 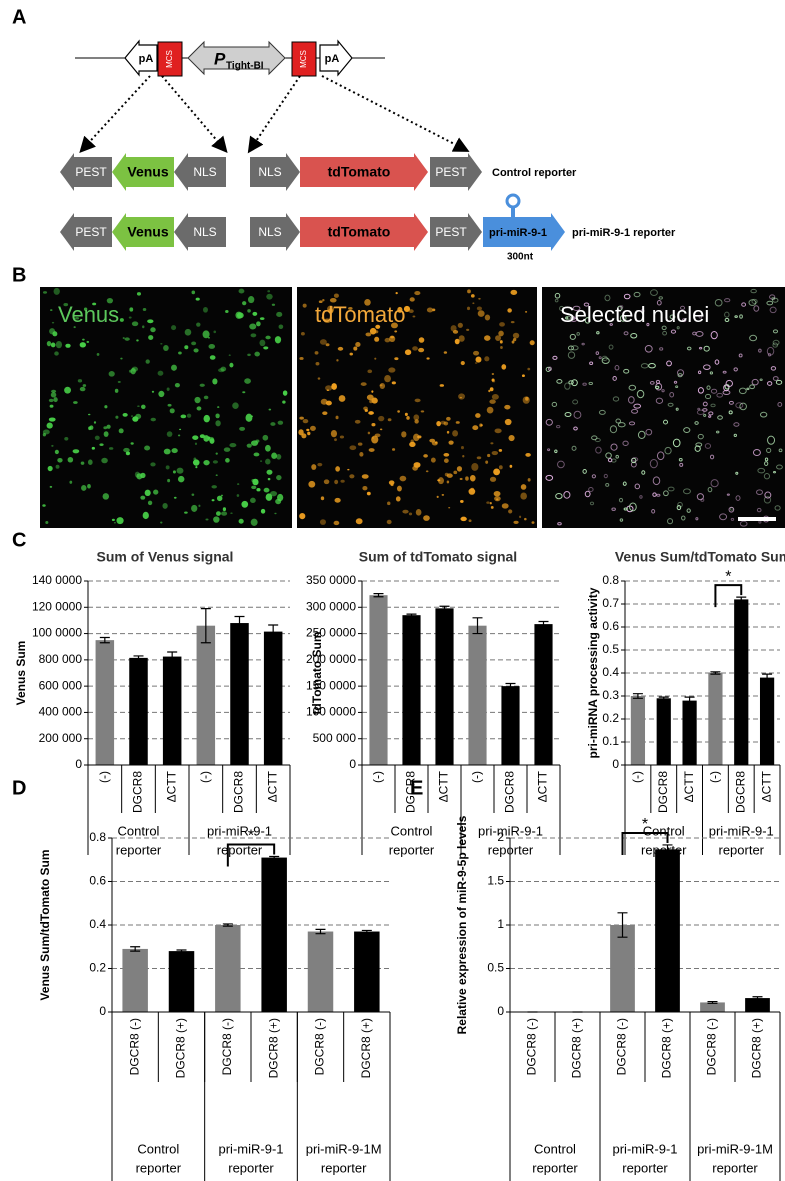 I want to click on y-axis-label: Venus Sum/tdTomato Sum, so click(x=45, y=924).